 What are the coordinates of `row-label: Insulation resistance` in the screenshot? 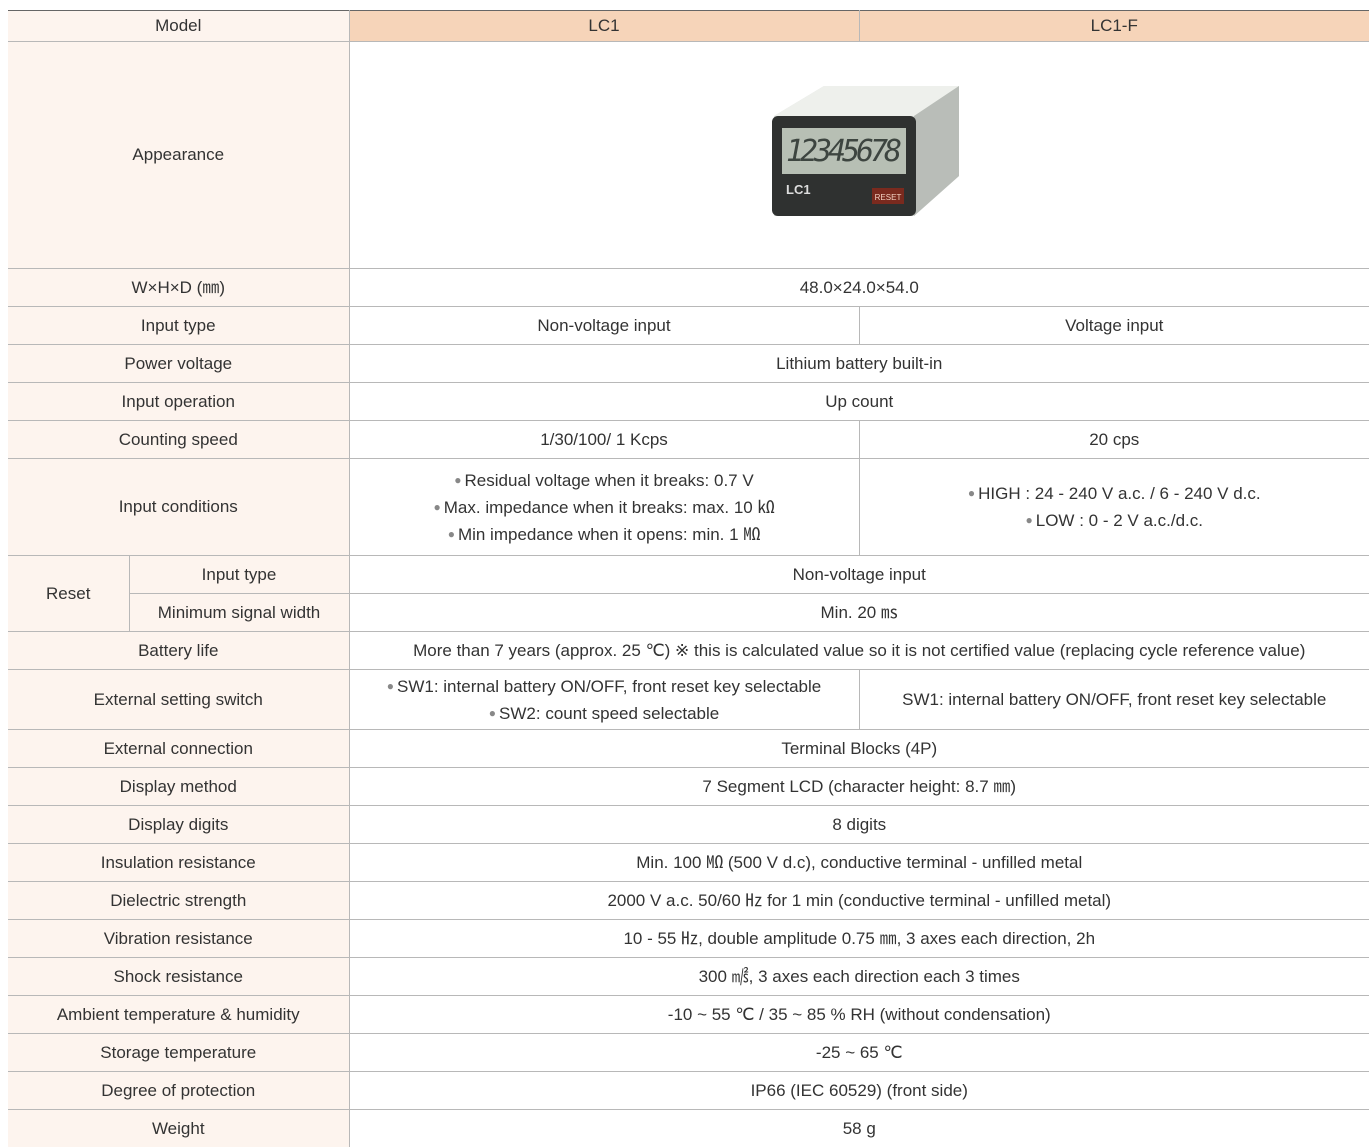 It's located at (178, 863).